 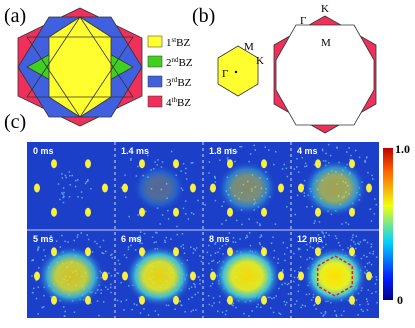 I want to click on frame-label: 6 ms, so click(x=131, y=239).